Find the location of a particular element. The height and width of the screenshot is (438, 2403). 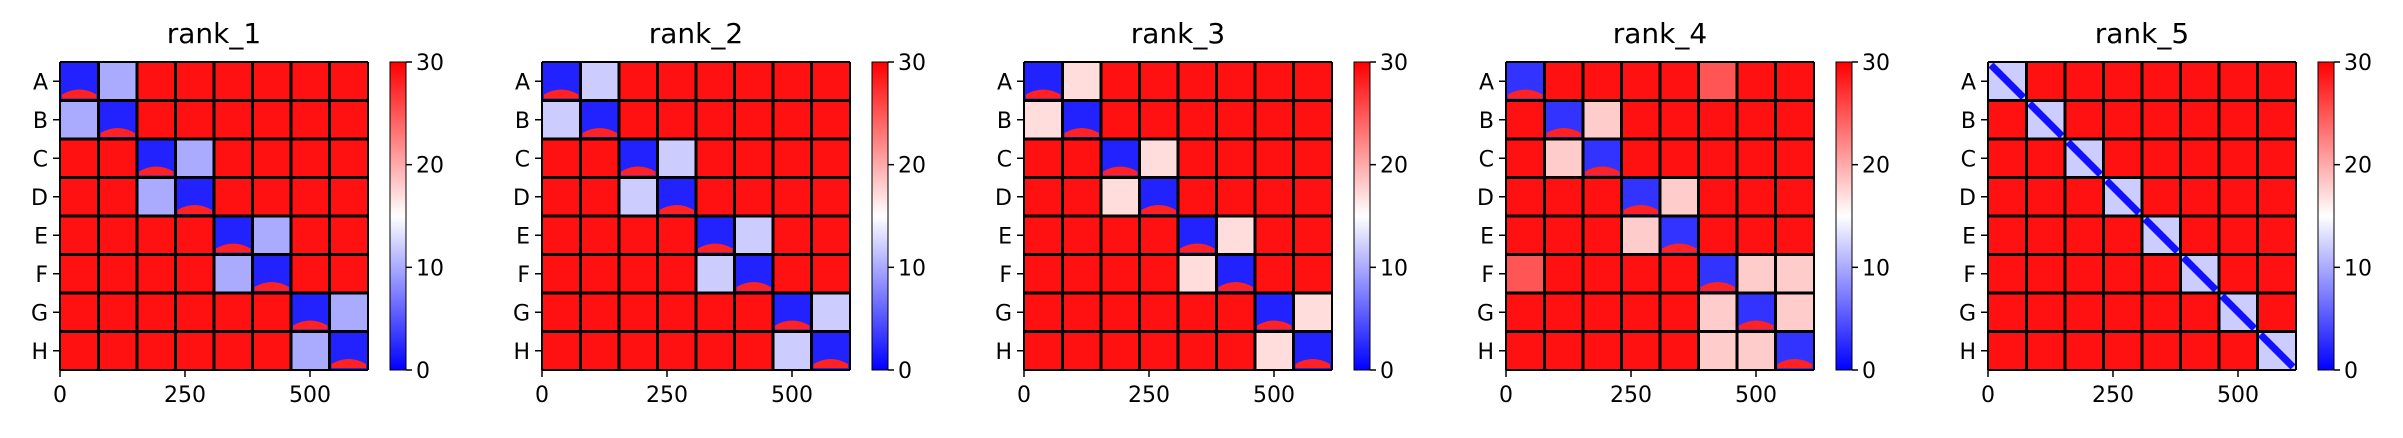

row-label: G is located at coordinates (1485, 313).